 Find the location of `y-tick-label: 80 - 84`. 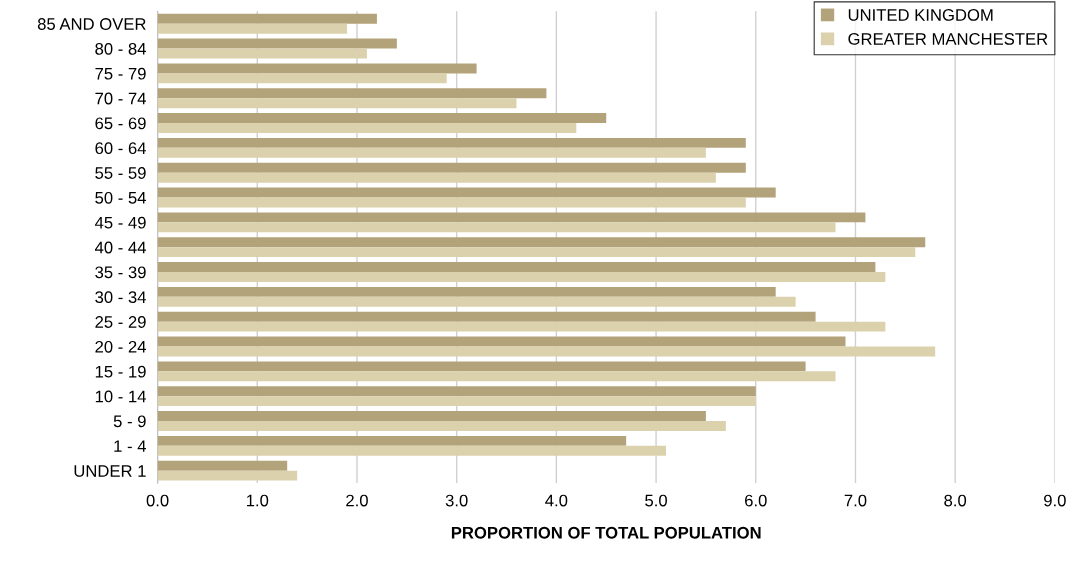

y-tick-label: 80 - 84 is located at coordinates (120, 48).